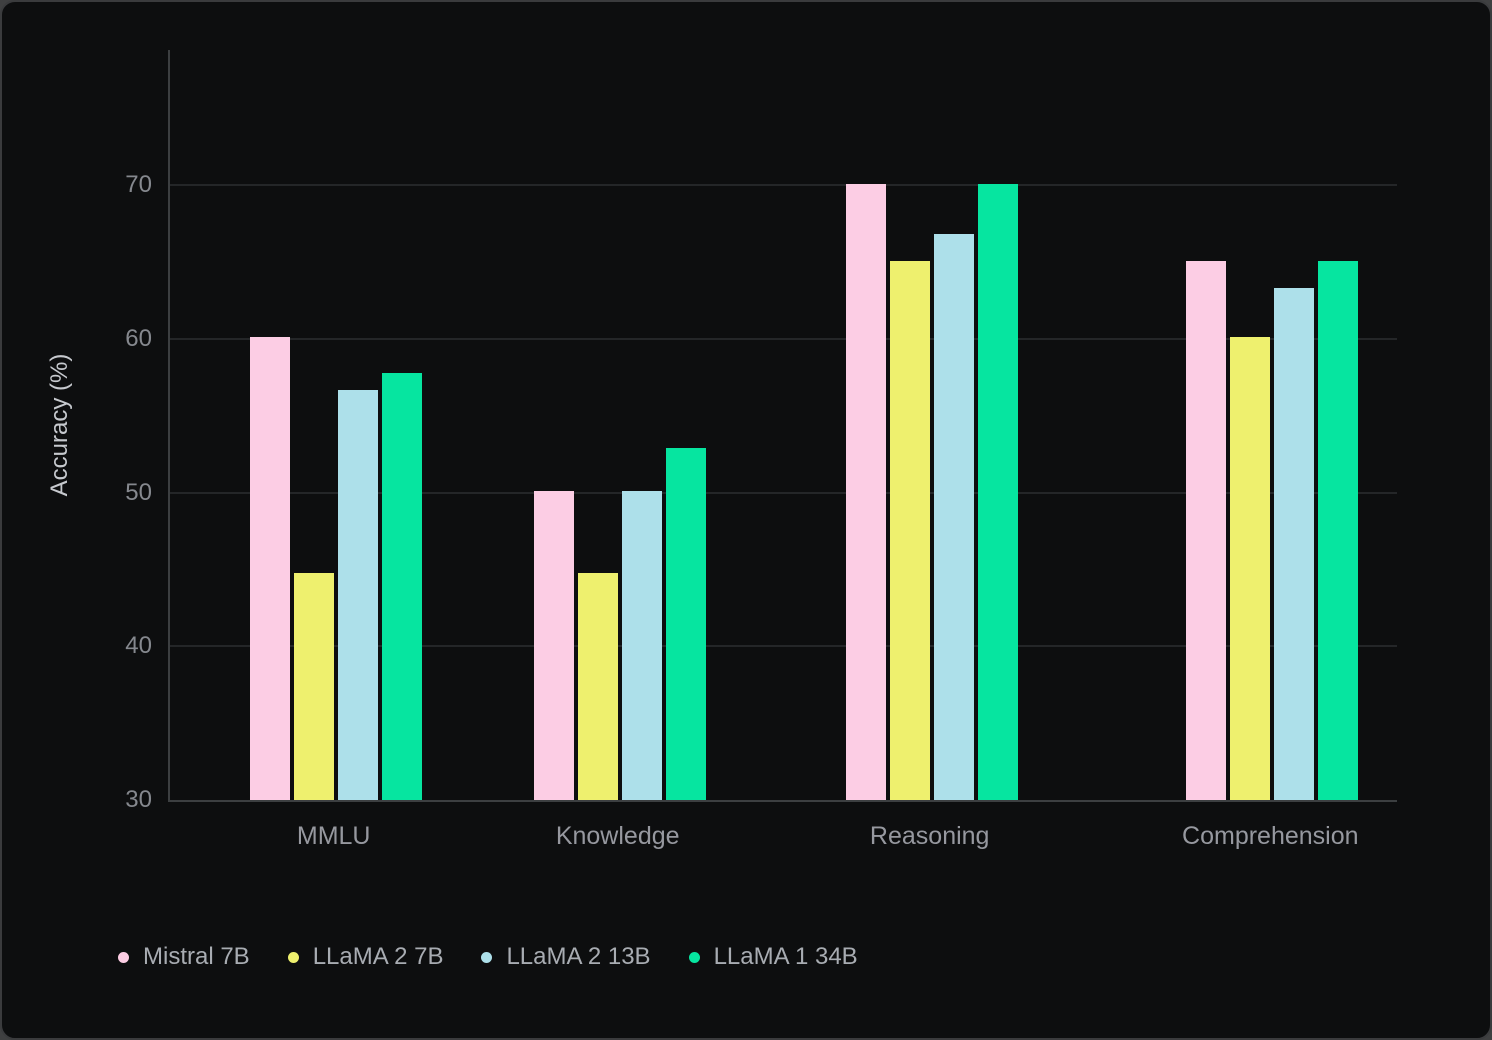 Image resolution: width=1492 pixels, height=1040 pixels. Describe the element at coordinates (138, 338) in the screenshot. I see `y-tick-label-60: 60` at that location.